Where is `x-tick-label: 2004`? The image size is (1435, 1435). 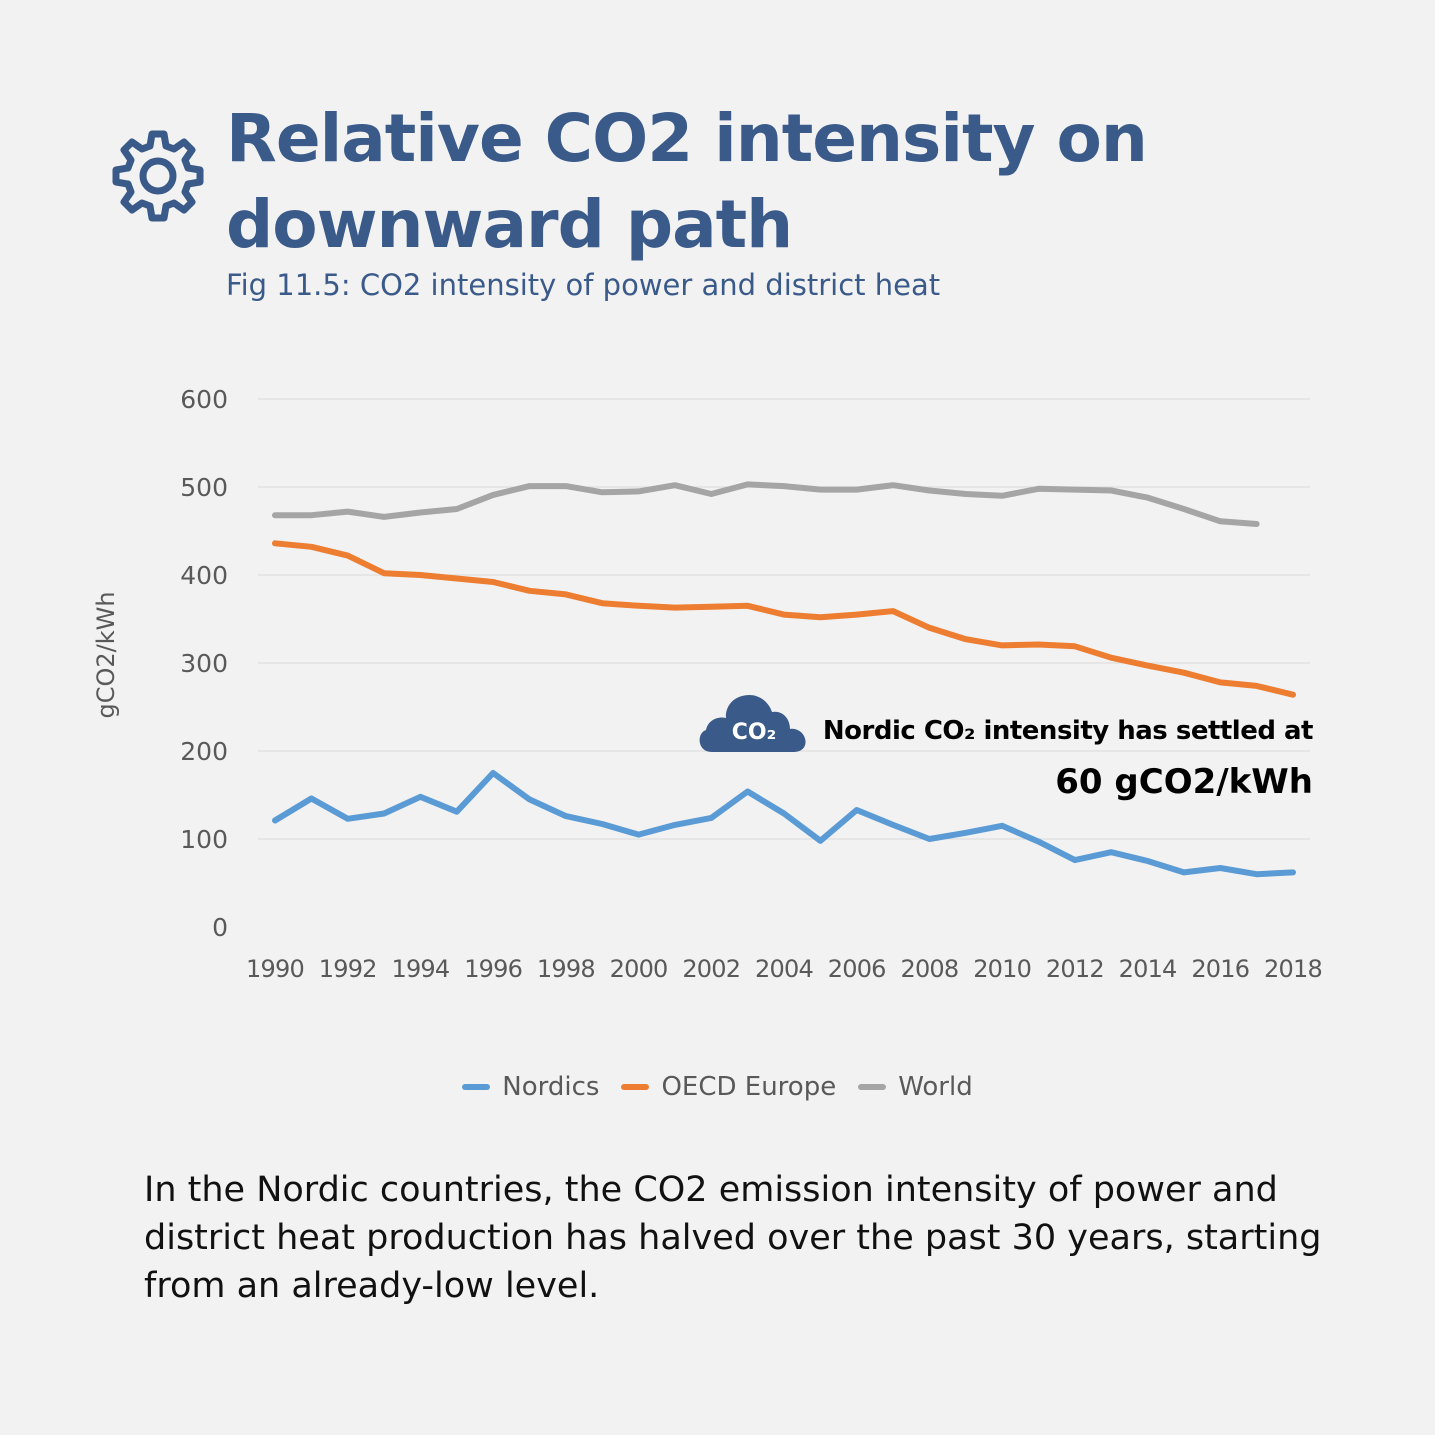 x-tick-label: 2004 is located at coordinates (784, 969).